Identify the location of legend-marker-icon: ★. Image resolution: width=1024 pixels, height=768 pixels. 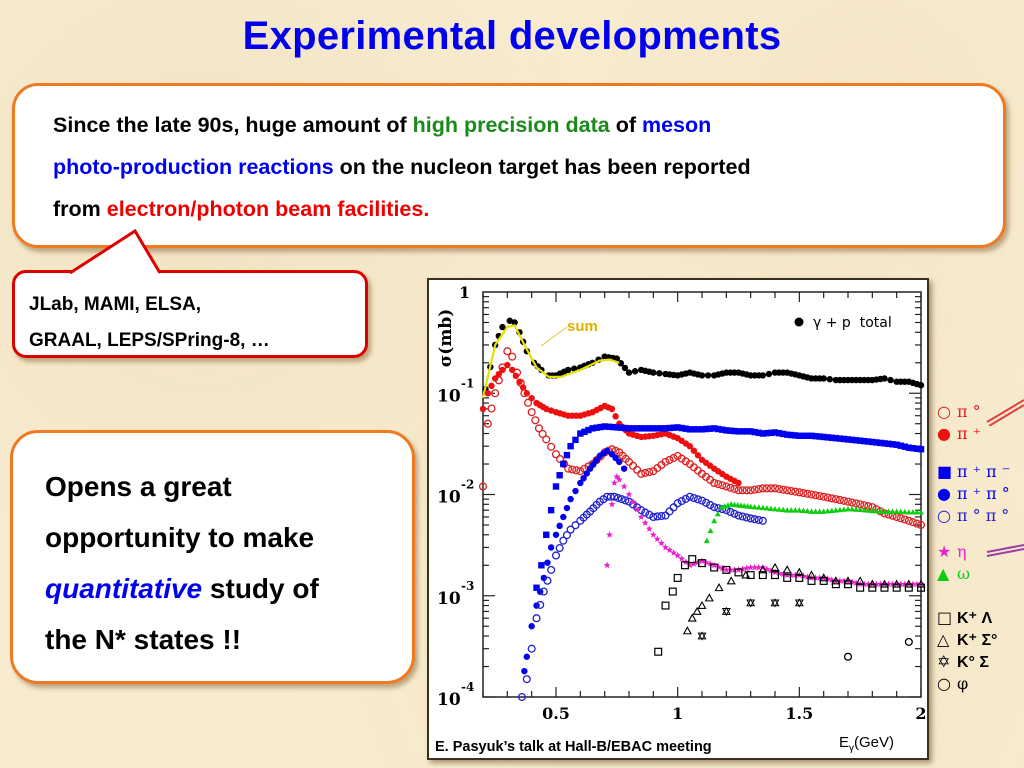
(944, 551).